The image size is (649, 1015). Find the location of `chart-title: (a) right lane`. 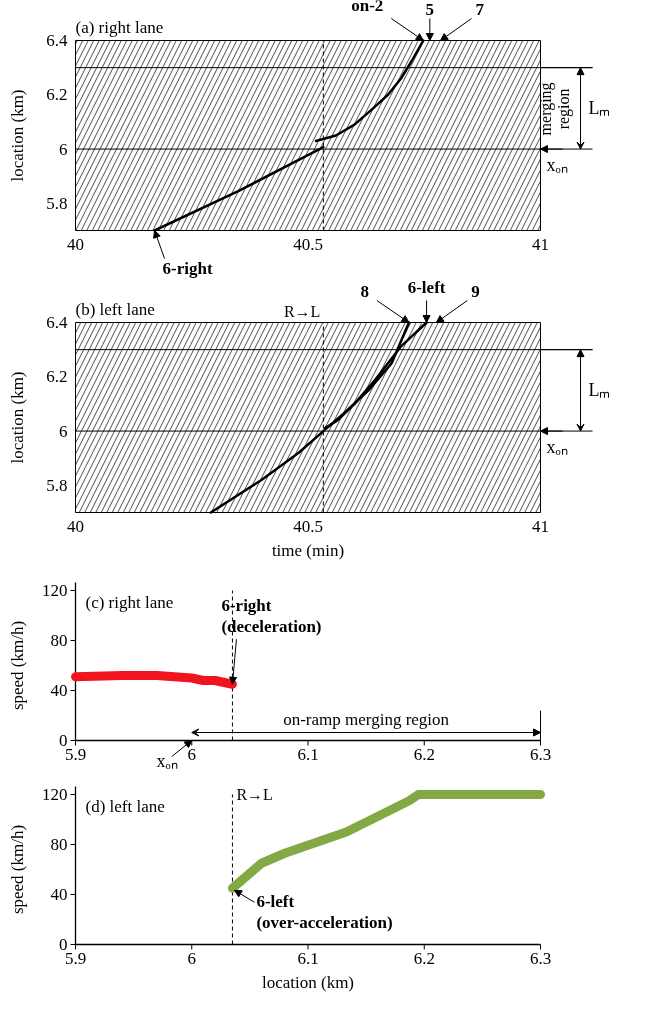

chart-title: (a) right lane is located at coordinates (119, 27).